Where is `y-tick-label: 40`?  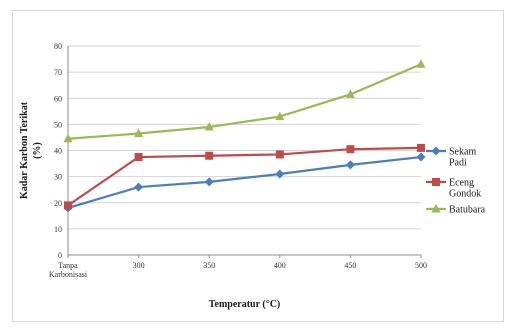 y-tick-label: 40 is located at coordinates (58, 151).